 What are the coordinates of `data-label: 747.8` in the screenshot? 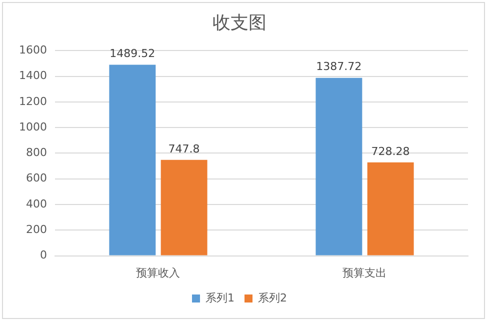 It's located at (184, 149).